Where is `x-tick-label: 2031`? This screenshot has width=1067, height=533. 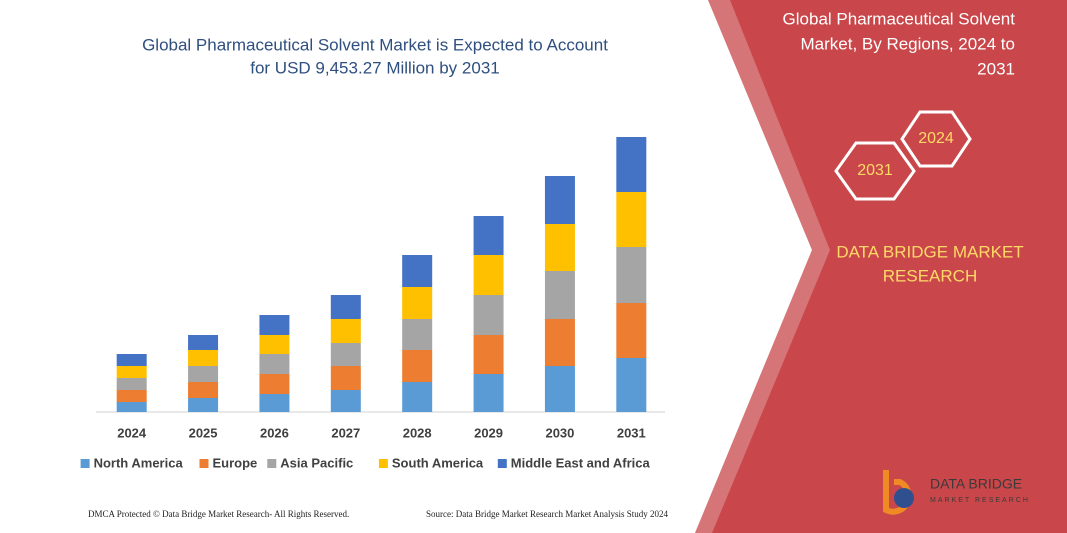
x-tick-label: 2031 is located at coordinates (631, 432).